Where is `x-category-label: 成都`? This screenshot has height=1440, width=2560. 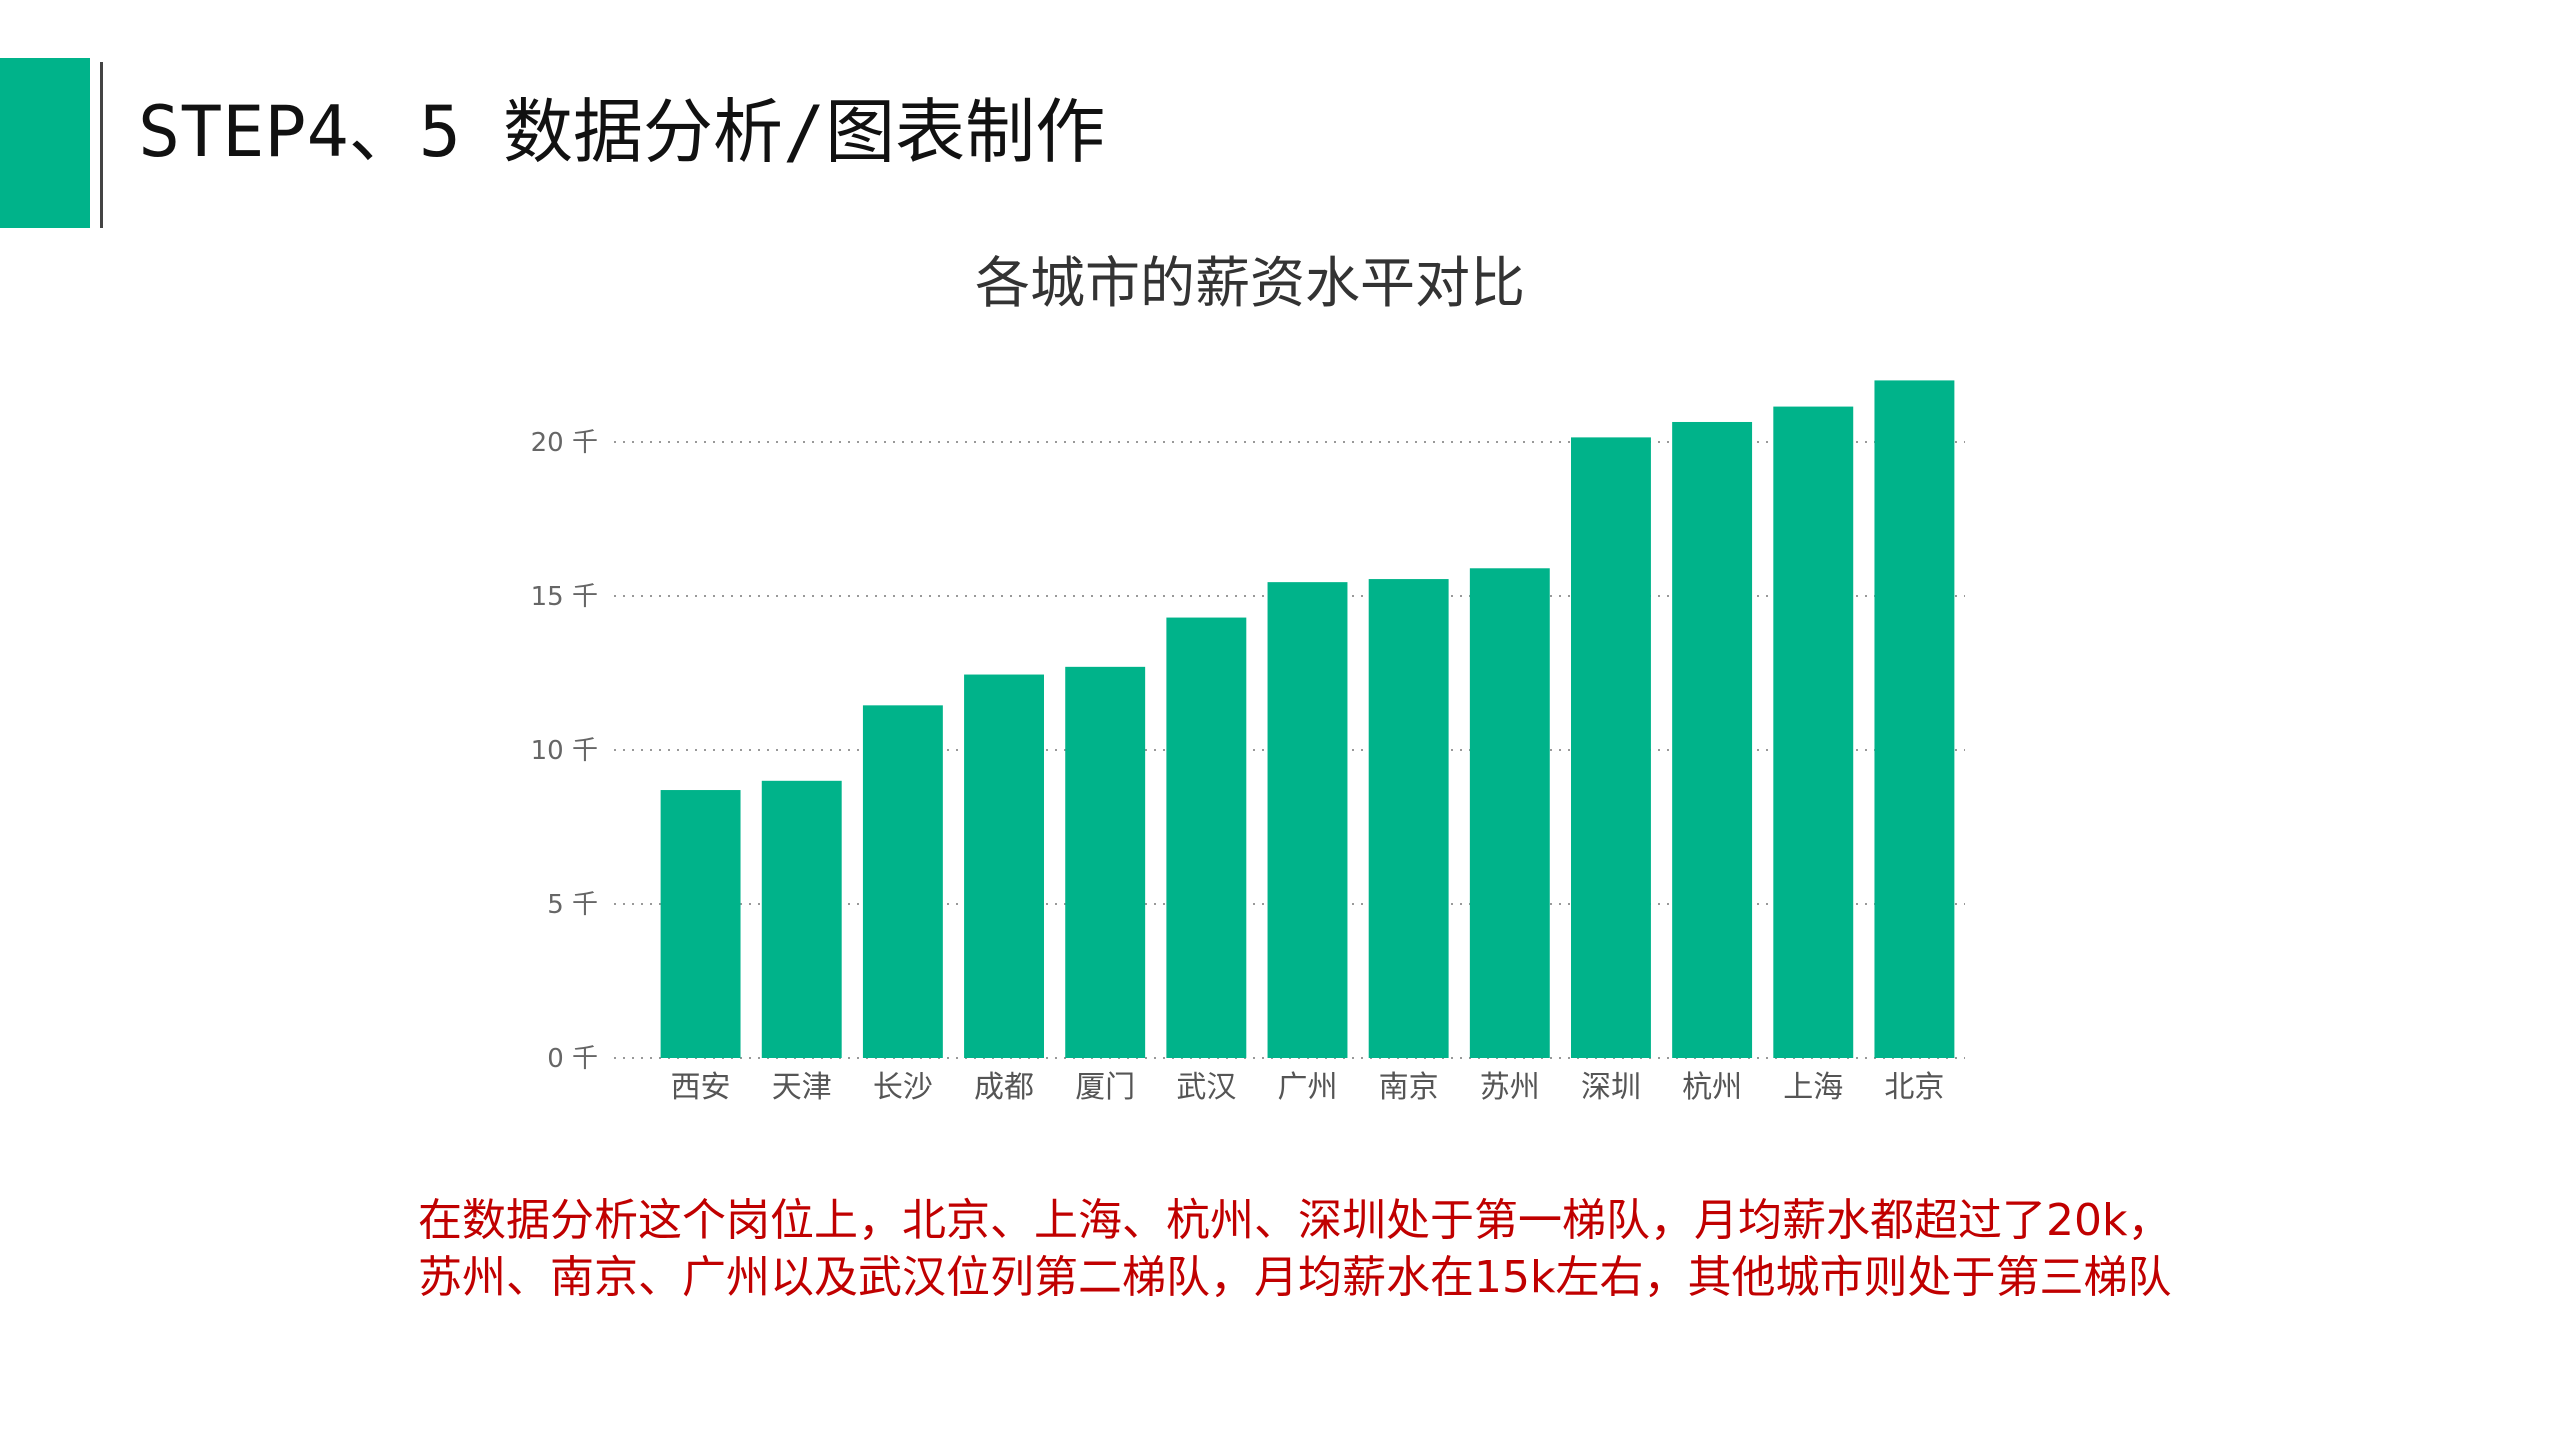
x-category-label: 成都 is located at coordinates (1004, 1087).